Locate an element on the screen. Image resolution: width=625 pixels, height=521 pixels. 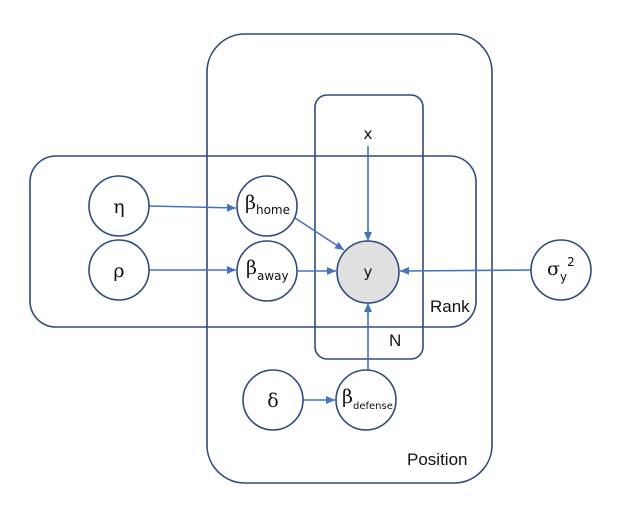
node-sigma-y2 is located at coordinates (561, 270).